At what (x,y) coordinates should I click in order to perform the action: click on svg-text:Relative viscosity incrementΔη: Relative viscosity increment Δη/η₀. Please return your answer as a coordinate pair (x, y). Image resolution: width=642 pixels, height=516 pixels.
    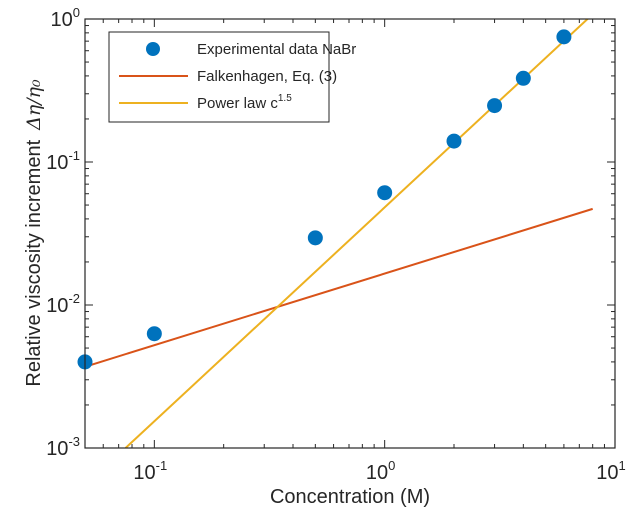
    Looking at the image, I should click on (34, 233).